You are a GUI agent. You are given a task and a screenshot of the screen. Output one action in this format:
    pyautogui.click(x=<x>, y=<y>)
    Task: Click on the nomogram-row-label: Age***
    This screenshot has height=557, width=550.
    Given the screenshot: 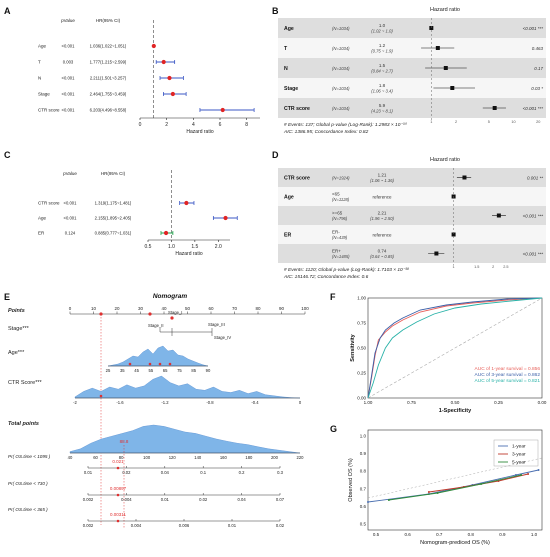 What is the action you would take?
    pyautogui.click(x=16, y=353)
    